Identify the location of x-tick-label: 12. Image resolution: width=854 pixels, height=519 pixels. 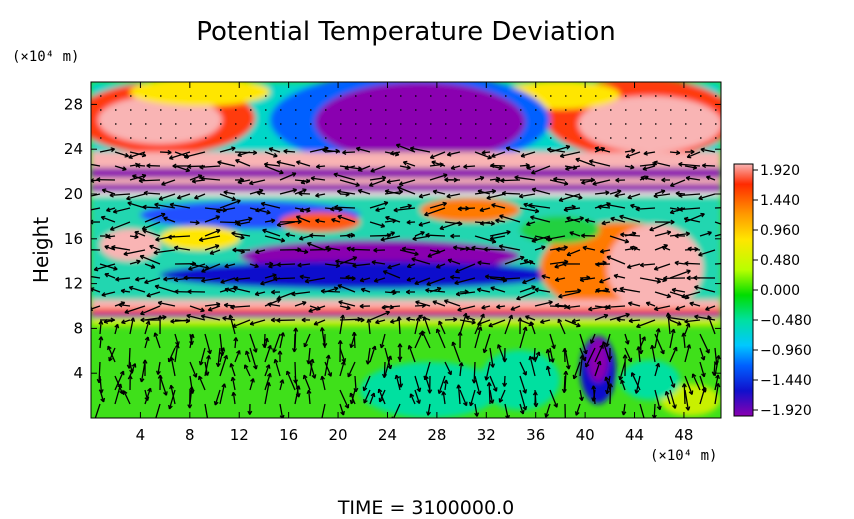
(239, 435).